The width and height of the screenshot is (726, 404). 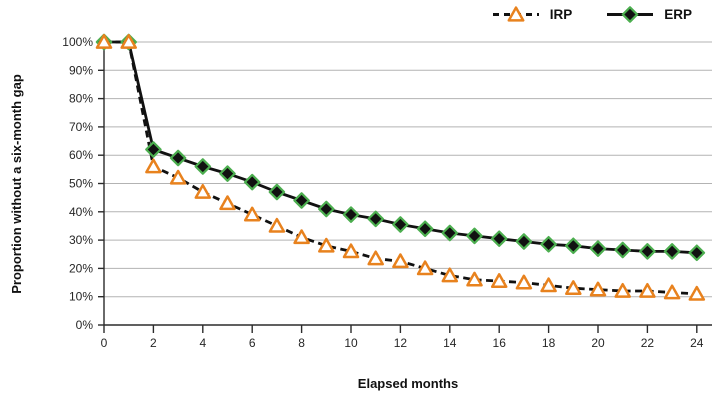 I want to click on x-tick-label-10: 10, so click(x=351, y=343).